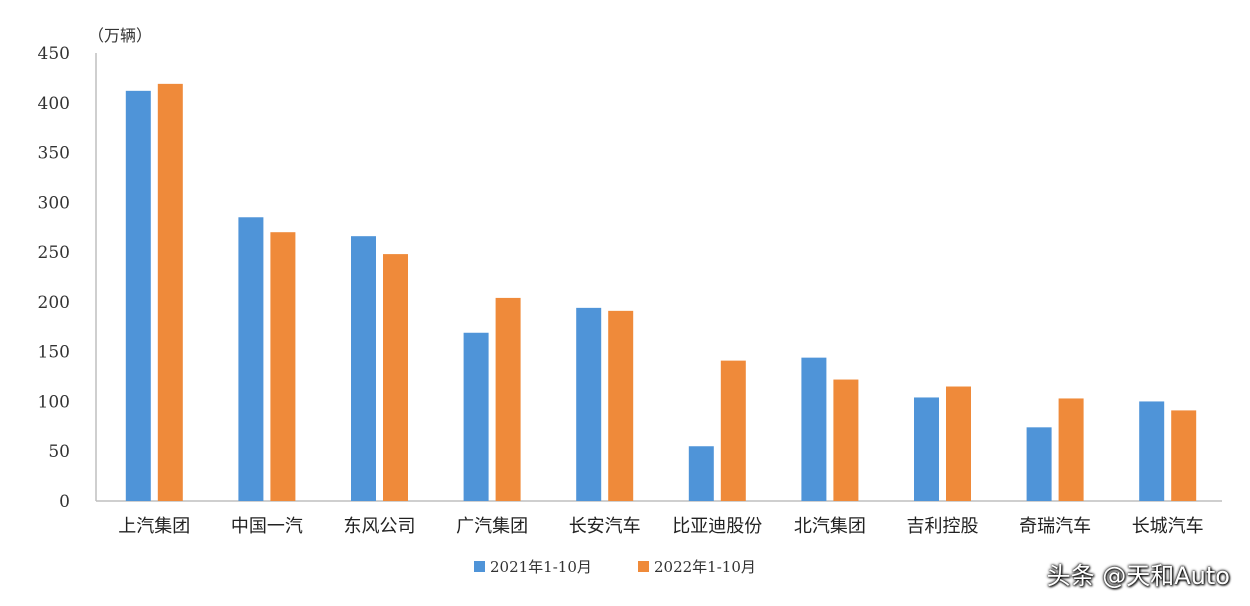 The width and height of the screenshot is (1250, 606). Describe the element at coordinates (1168, 526) in the screenshot. I see `x-category-label: 长城汽车` at that location.